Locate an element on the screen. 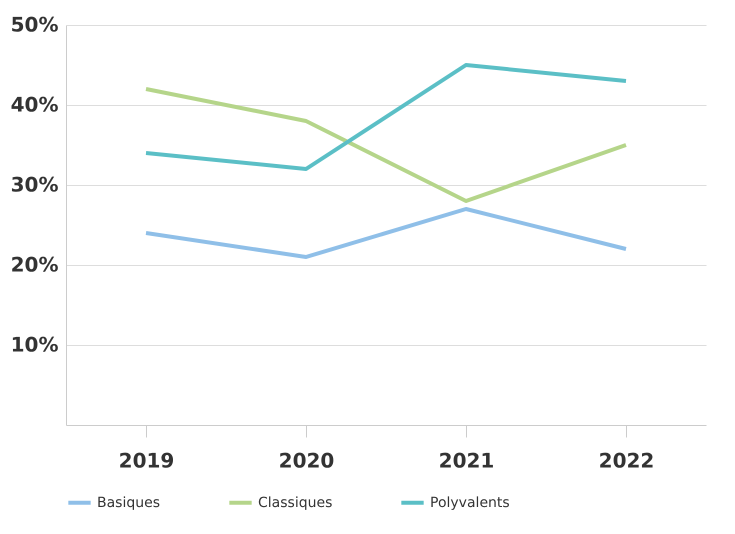 This screenshot has width=735, height=534. x-tick-label: 2022 is located at coordinates (626, 460).